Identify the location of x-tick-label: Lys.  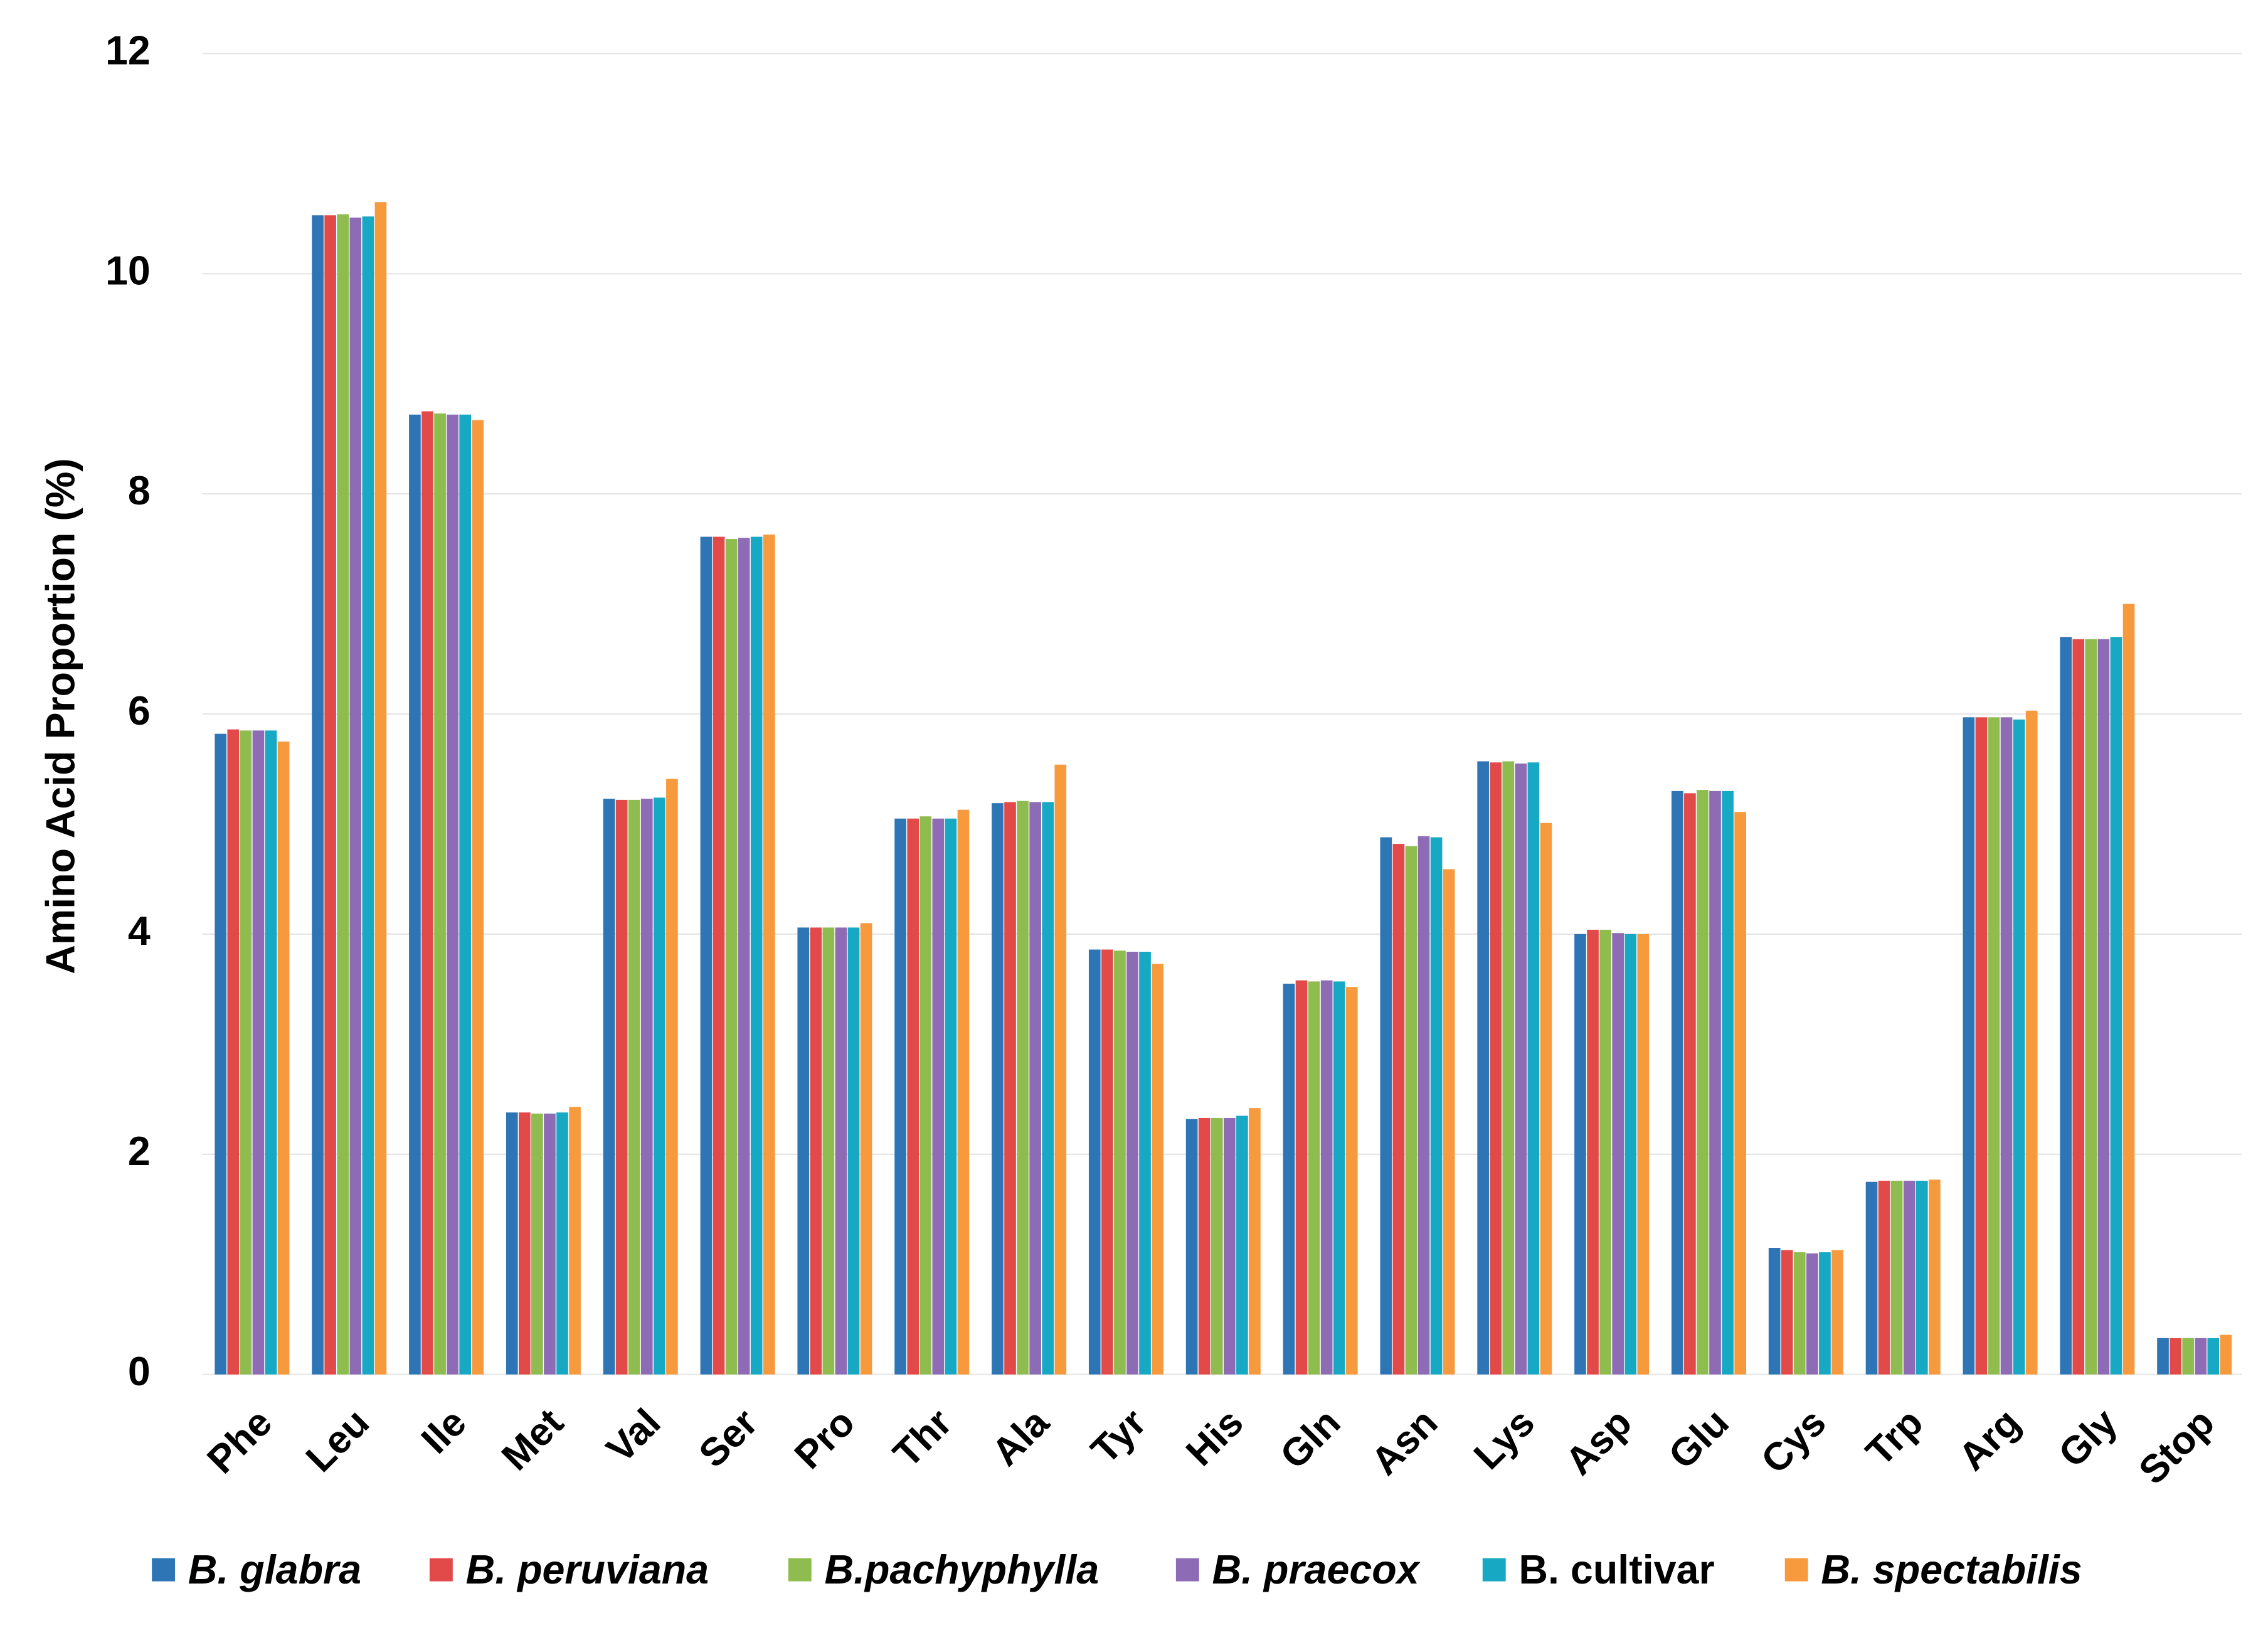
(1504, 1439).